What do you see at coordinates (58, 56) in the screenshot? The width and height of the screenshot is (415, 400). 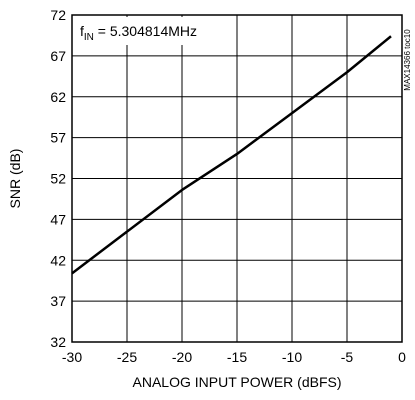 I see `y-tick-label: 67` at bounding box center [58, 56].